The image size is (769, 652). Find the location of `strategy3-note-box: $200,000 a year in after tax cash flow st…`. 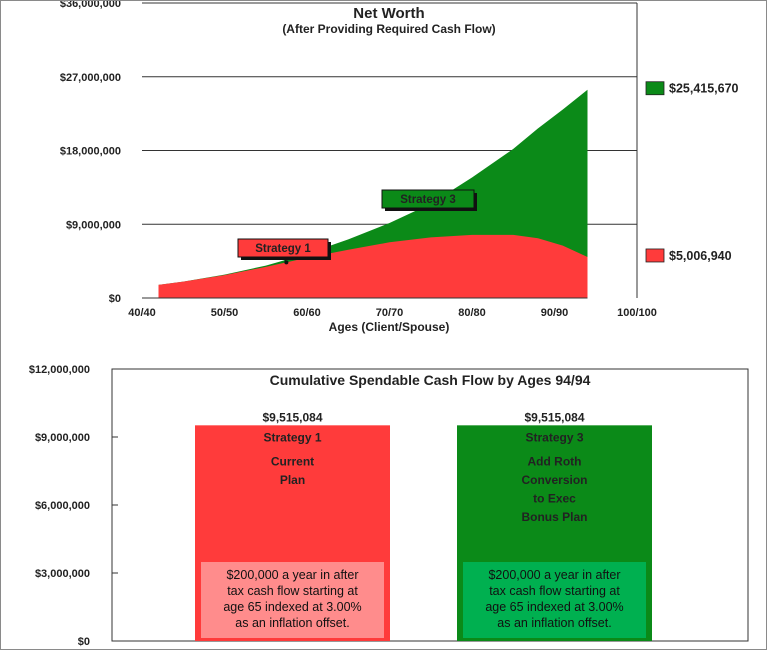

strategy3-note-box: $200,000 a year in after tax cash flow st… is located at coordinates (554, 600).